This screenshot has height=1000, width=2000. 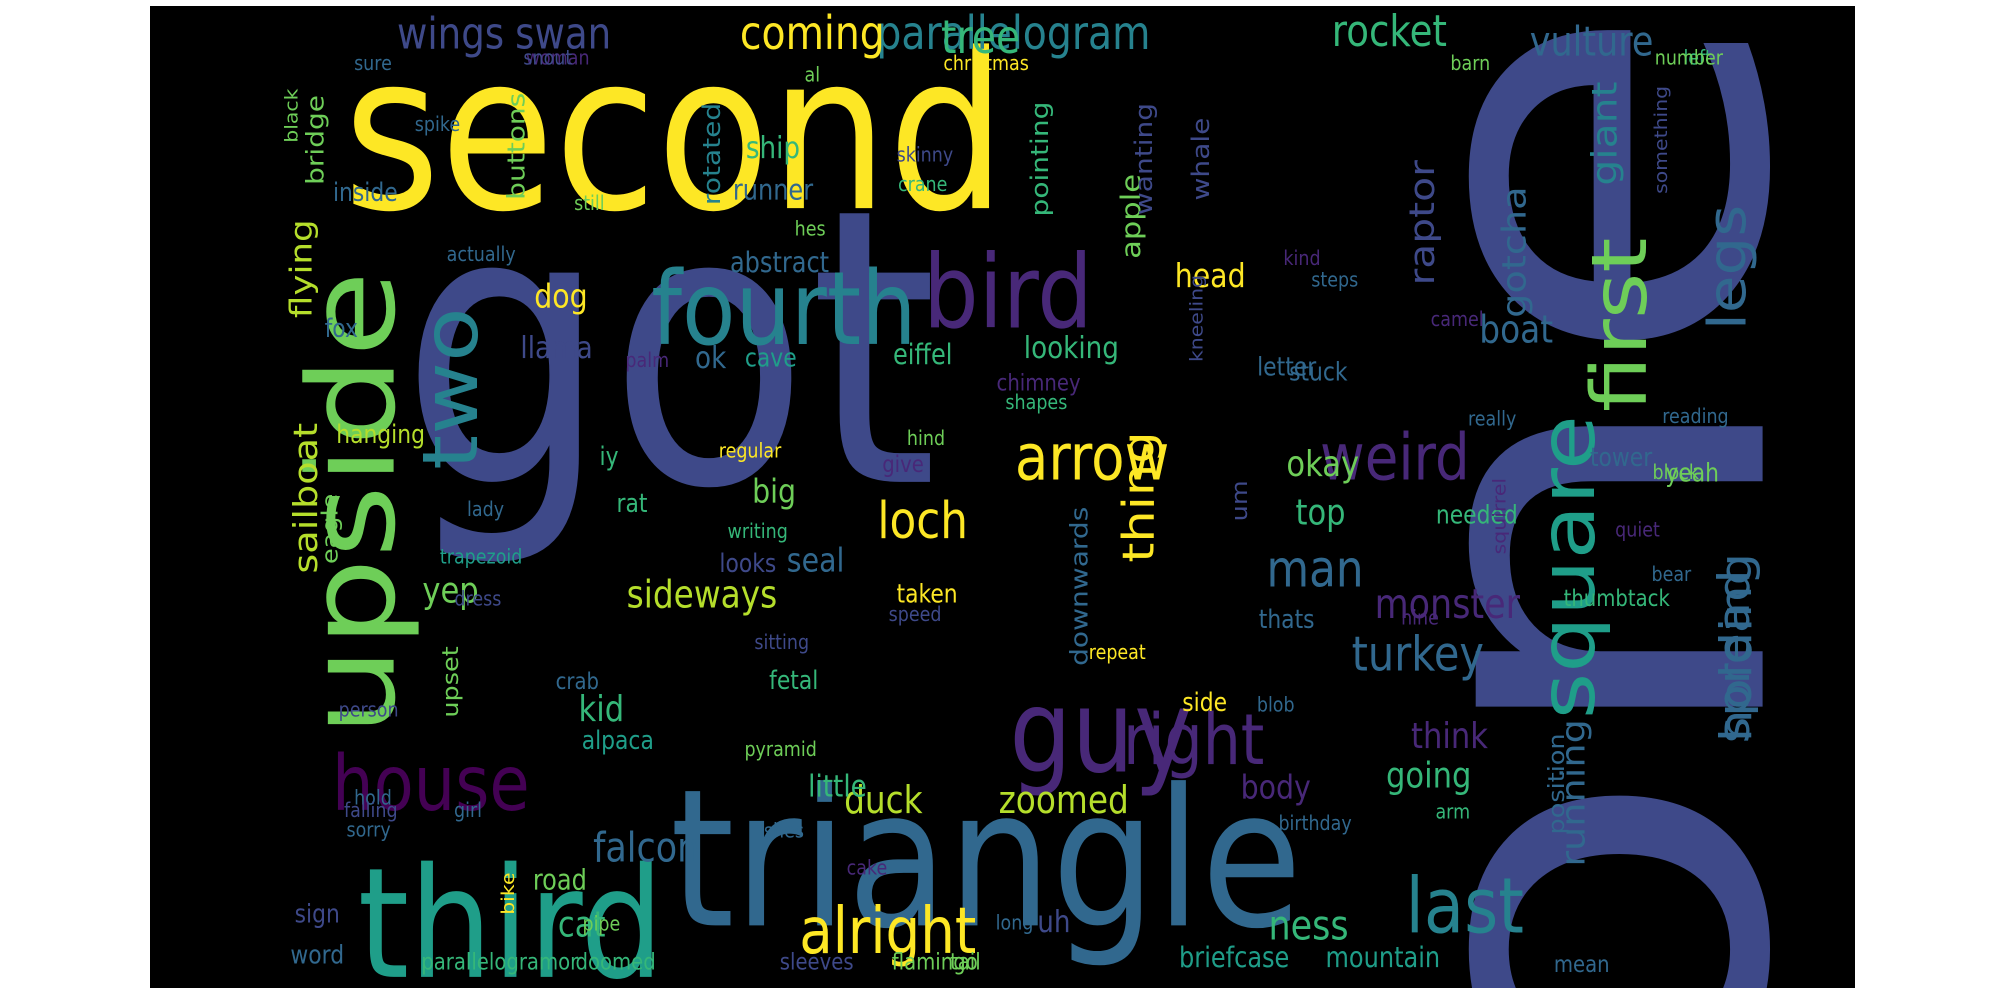 What do you see at coordinates (1582, 965) in the screenshot?
I see `word-mean: mean` at bounding box center [1582, 965].